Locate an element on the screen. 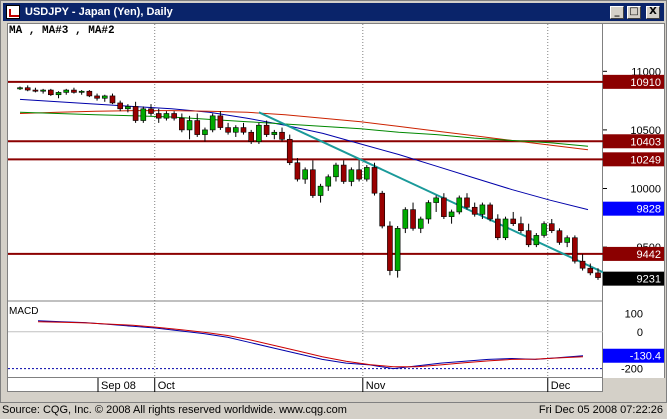 Image resolution: width=667 pixels, height=419 pixels. chart-app-icon is located at coordinates (13, 12).